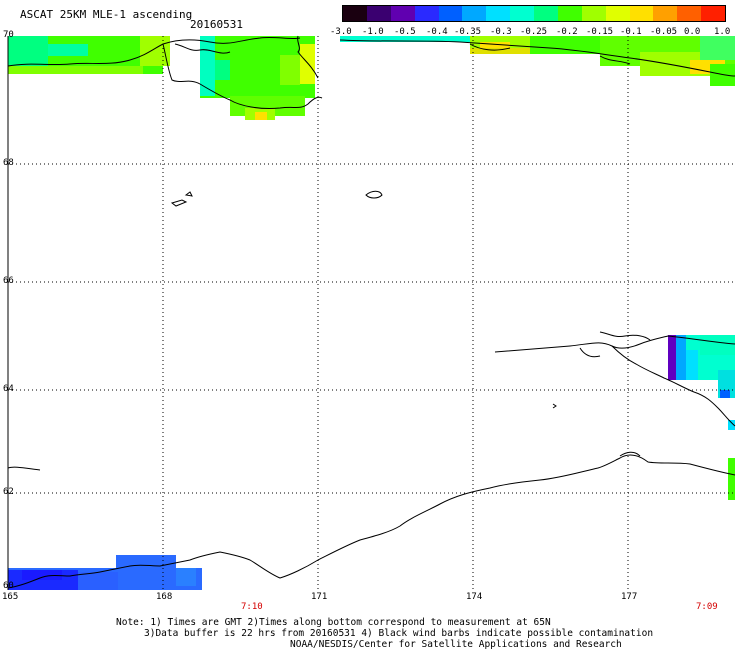  I want to click on colorbar-label: 1.0, so click(722, 32).